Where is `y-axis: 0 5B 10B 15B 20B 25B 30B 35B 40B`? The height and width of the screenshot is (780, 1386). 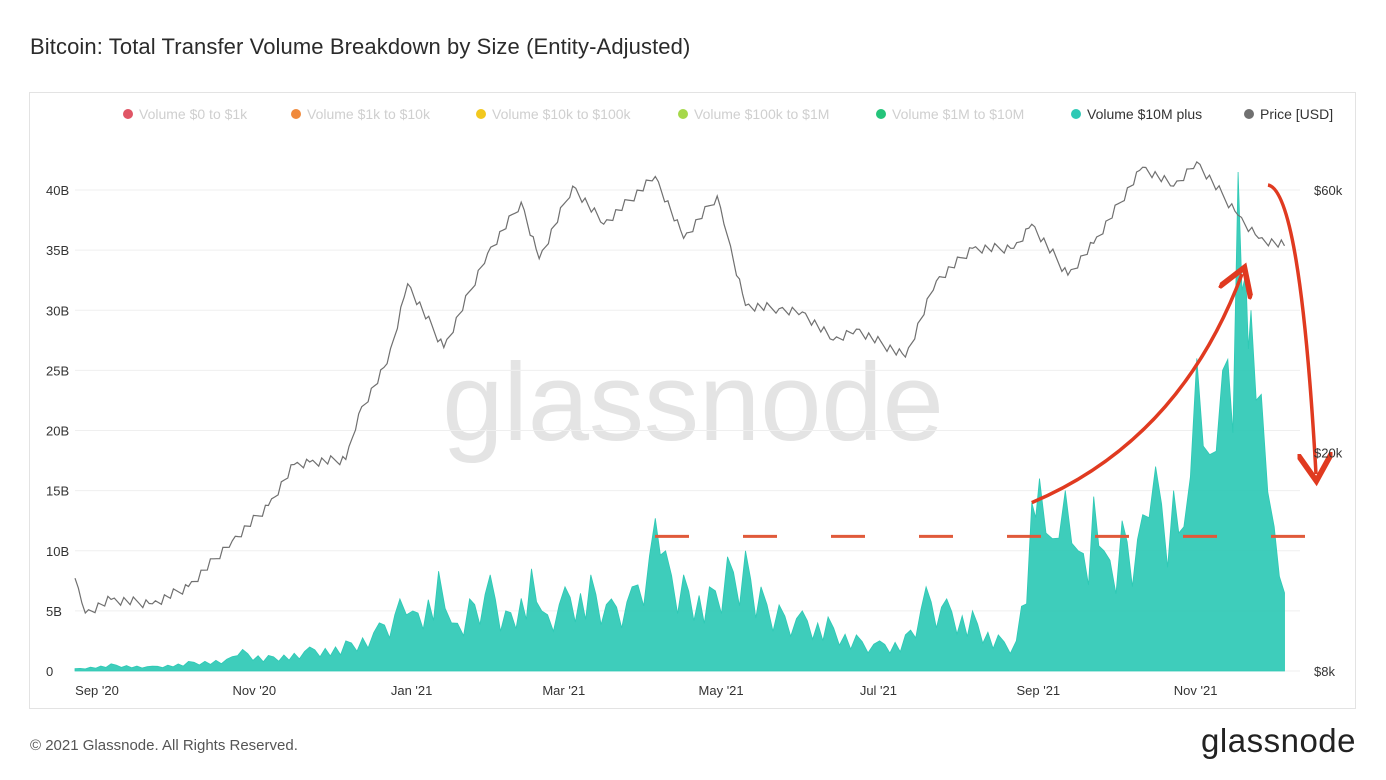
y-axis: 0 5B 10B 15B 20B 25B 30B 35B 40B is located at coordinates (57, 431).